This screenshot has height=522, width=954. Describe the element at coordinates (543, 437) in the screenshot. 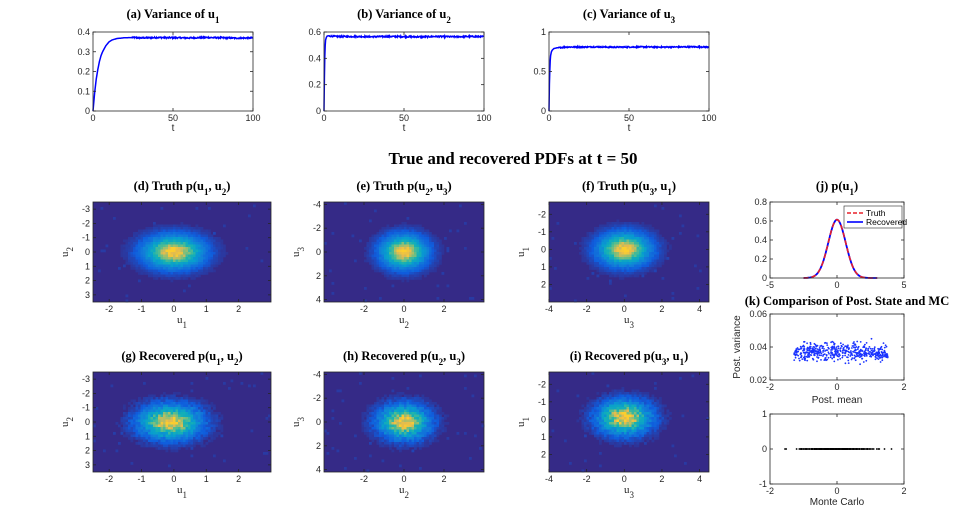

I see `panel-i-ytick-label: 1` at that location.